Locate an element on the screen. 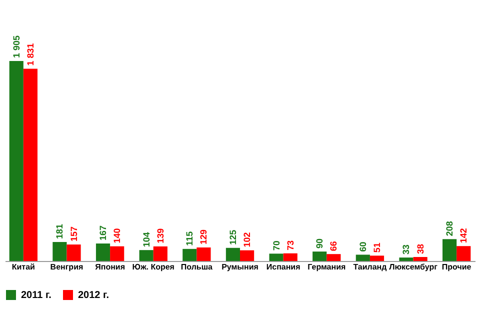 This screenshot has height=328, width=500. legend-label: 2011 г. is located at coordinates (36, 295).